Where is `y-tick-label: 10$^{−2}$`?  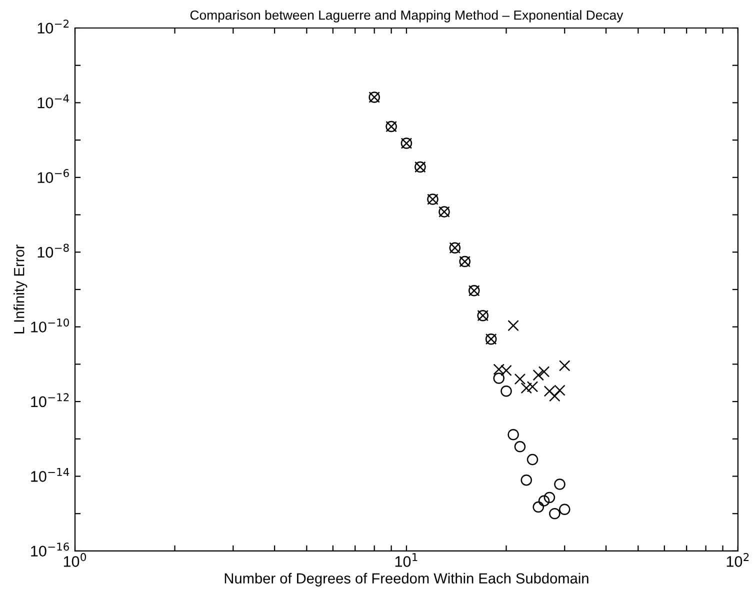
y-tick-label: 10$^{−2}$ is located at coordinates (53, 27).